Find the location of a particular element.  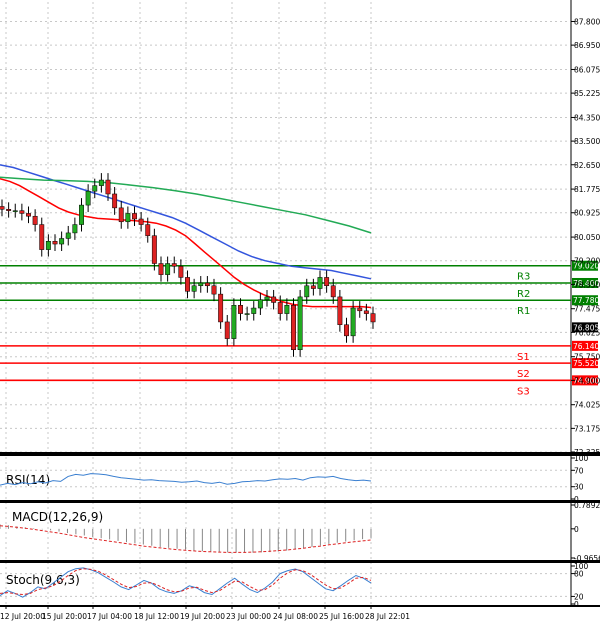

level-price-label: 78.400 is located at coordinates (586, 283).